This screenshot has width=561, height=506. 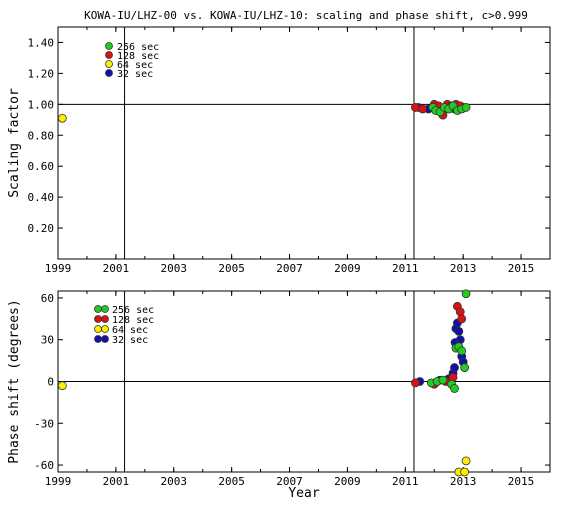 What do you see at coordinates (50, 382) in the screenshot?
I see `y-tick-label: 0` at bounding box center [50, 382].